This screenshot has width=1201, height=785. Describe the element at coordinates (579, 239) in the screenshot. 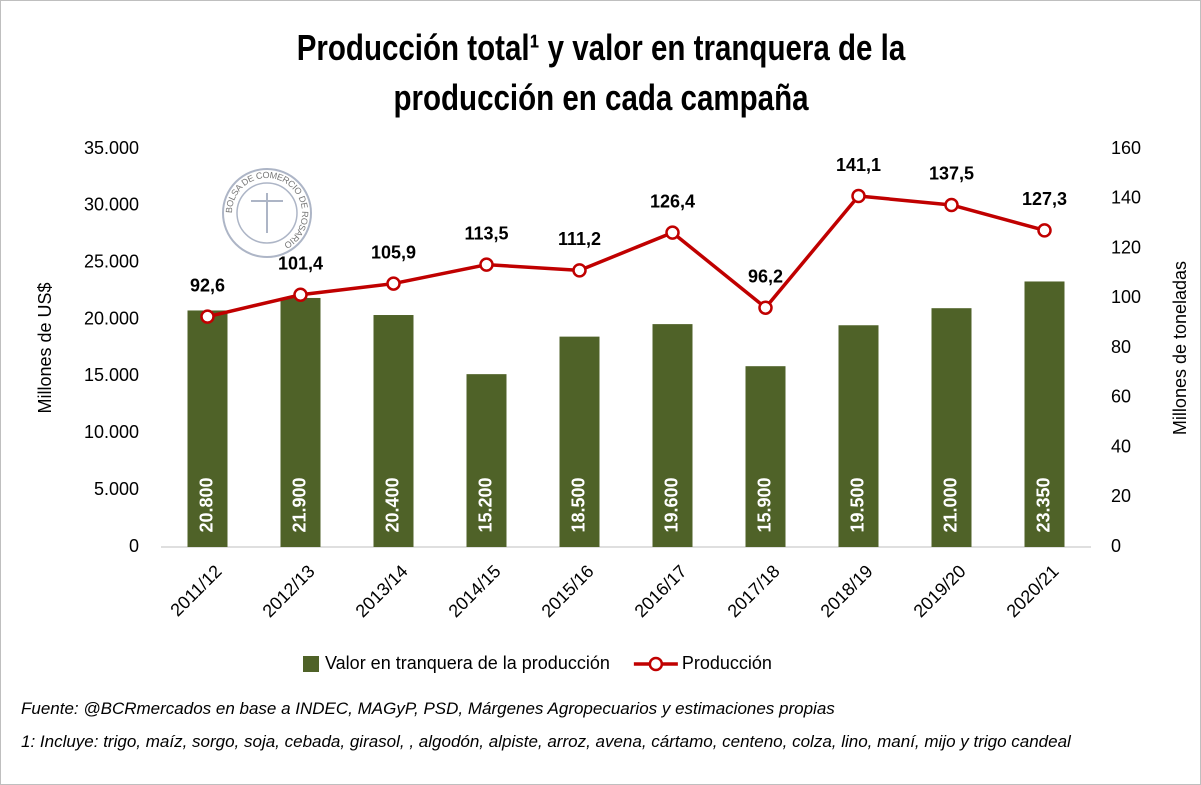

I see `line-value-label: 111,2` at that location.